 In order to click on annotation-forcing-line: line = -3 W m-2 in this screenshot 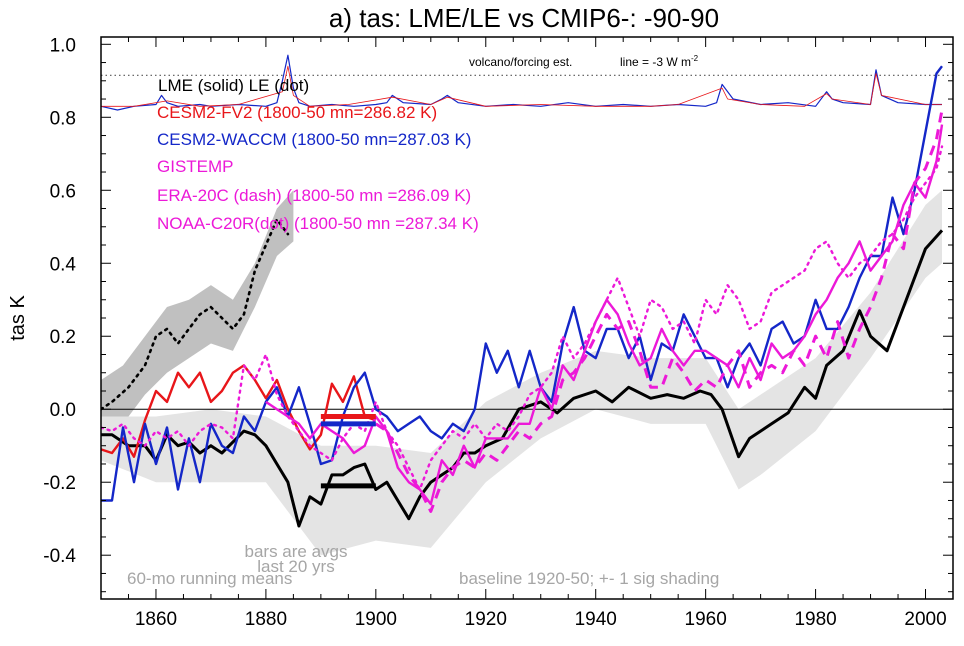, I will do `click(659, 61)`.